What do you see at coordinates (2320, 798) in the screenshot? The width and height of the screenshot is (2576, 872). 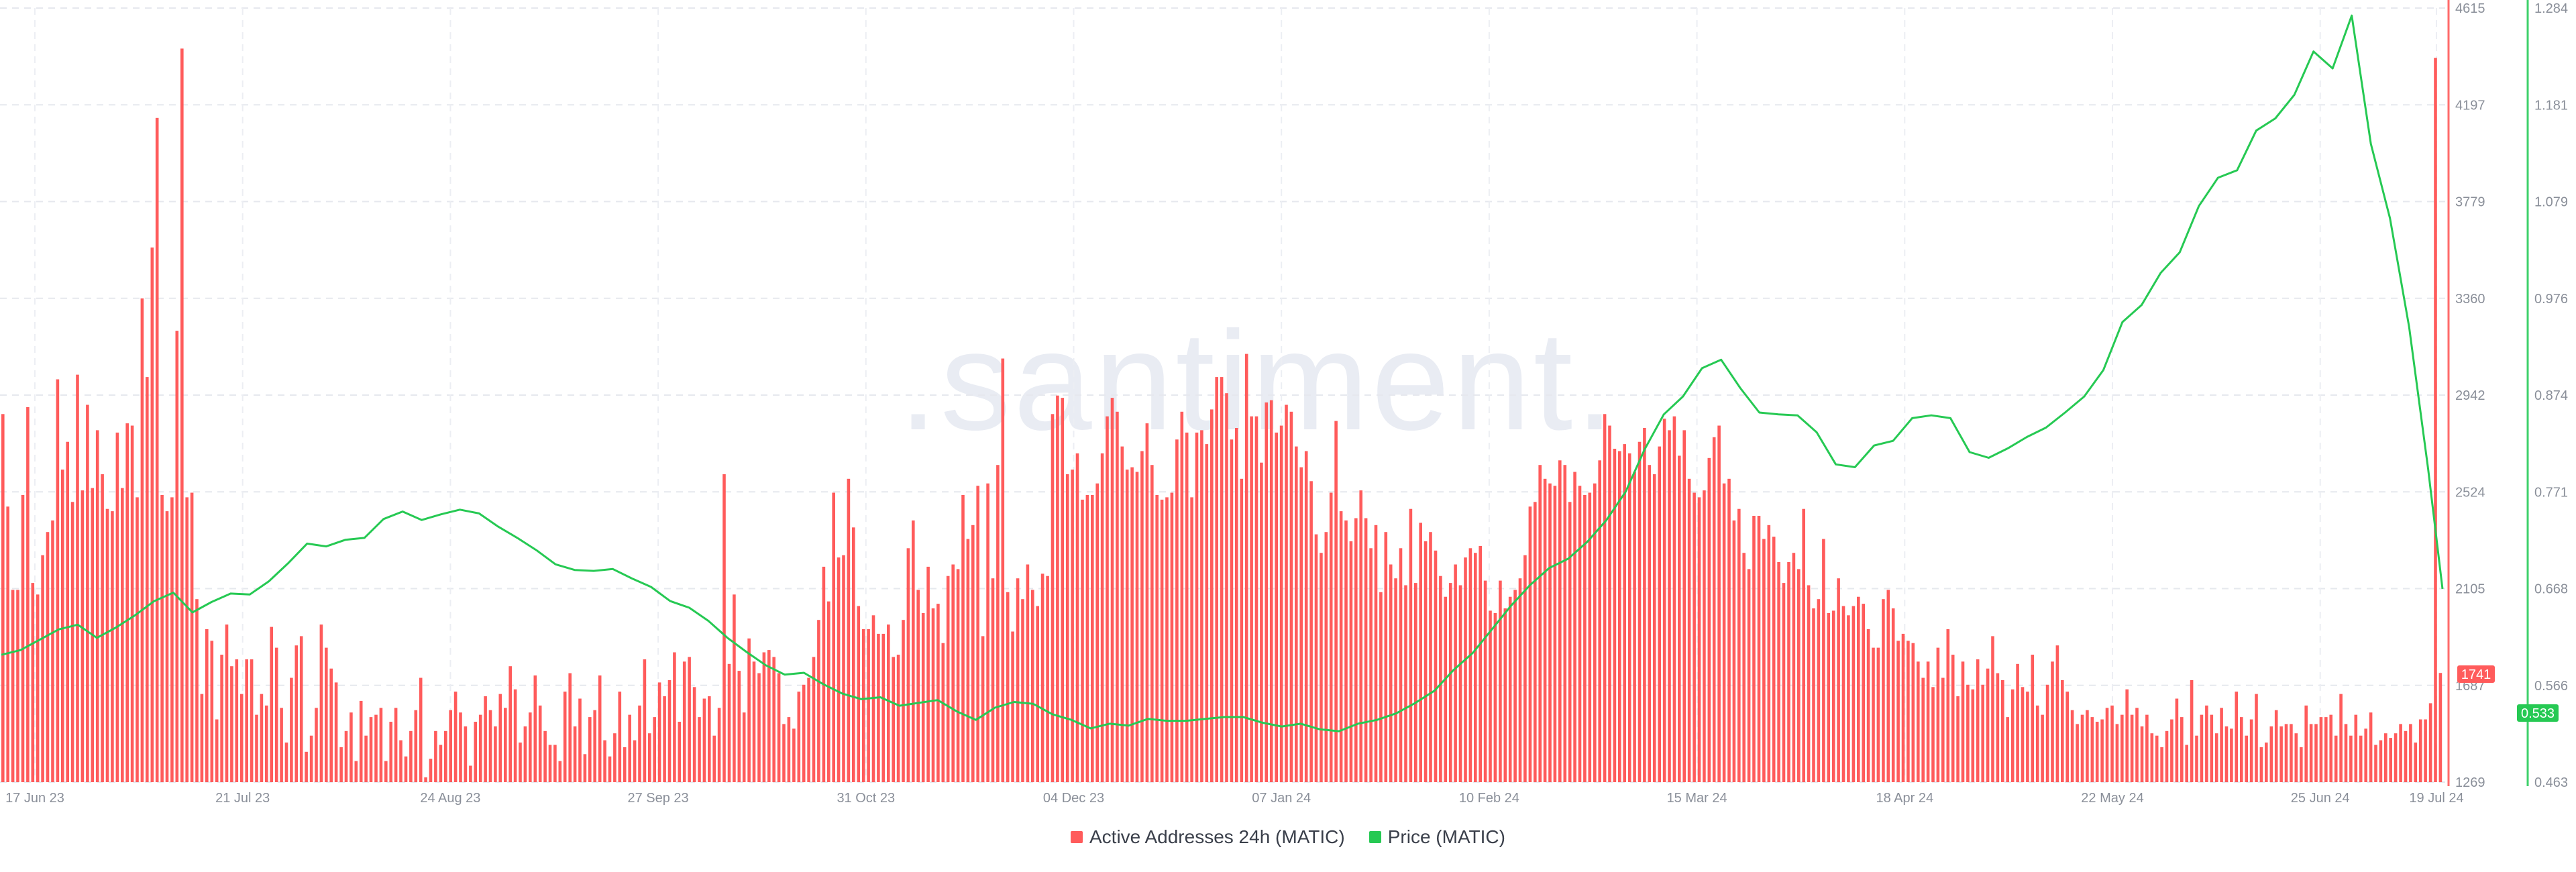 I see `x-tick: 25 Jun 24` at bounding box center [2320, 798].